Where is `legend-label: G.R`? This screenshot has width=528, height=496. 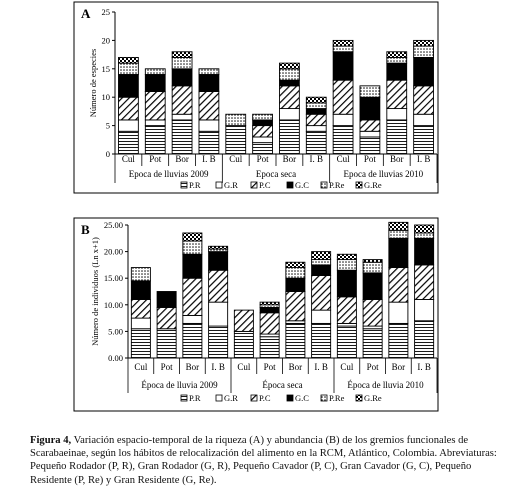
legend-label: G.R is located at coordinates (231, 185).